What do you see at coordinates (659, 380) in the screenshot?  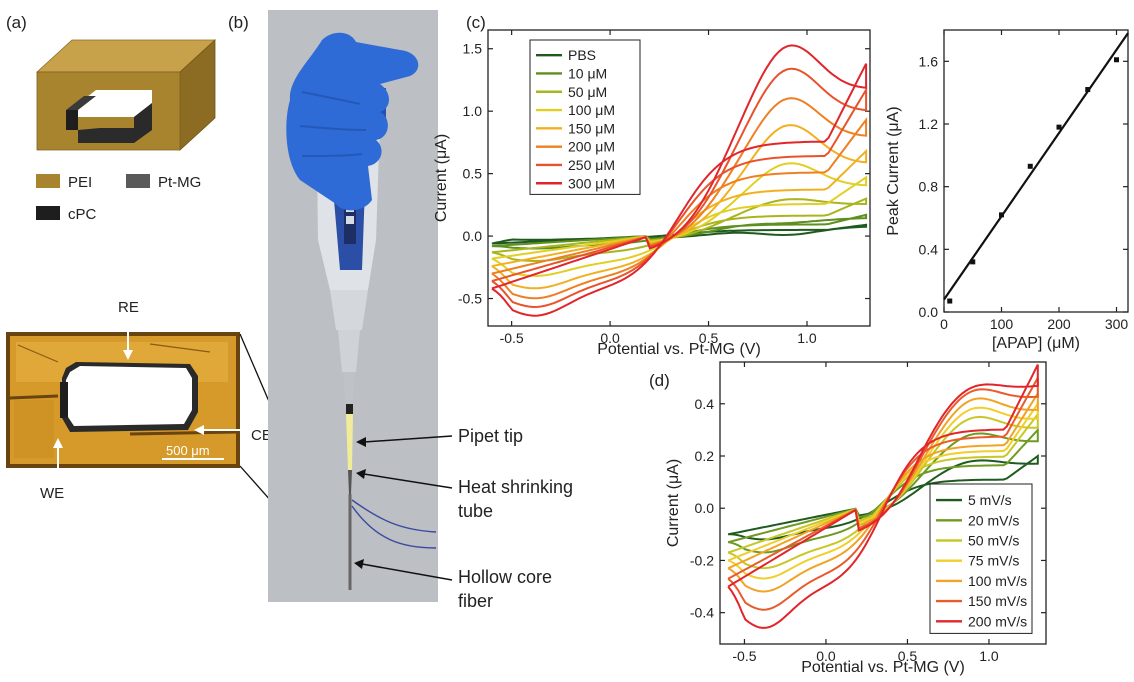 I see `panel-d-label: (d)` at bounding box center [659, 380].